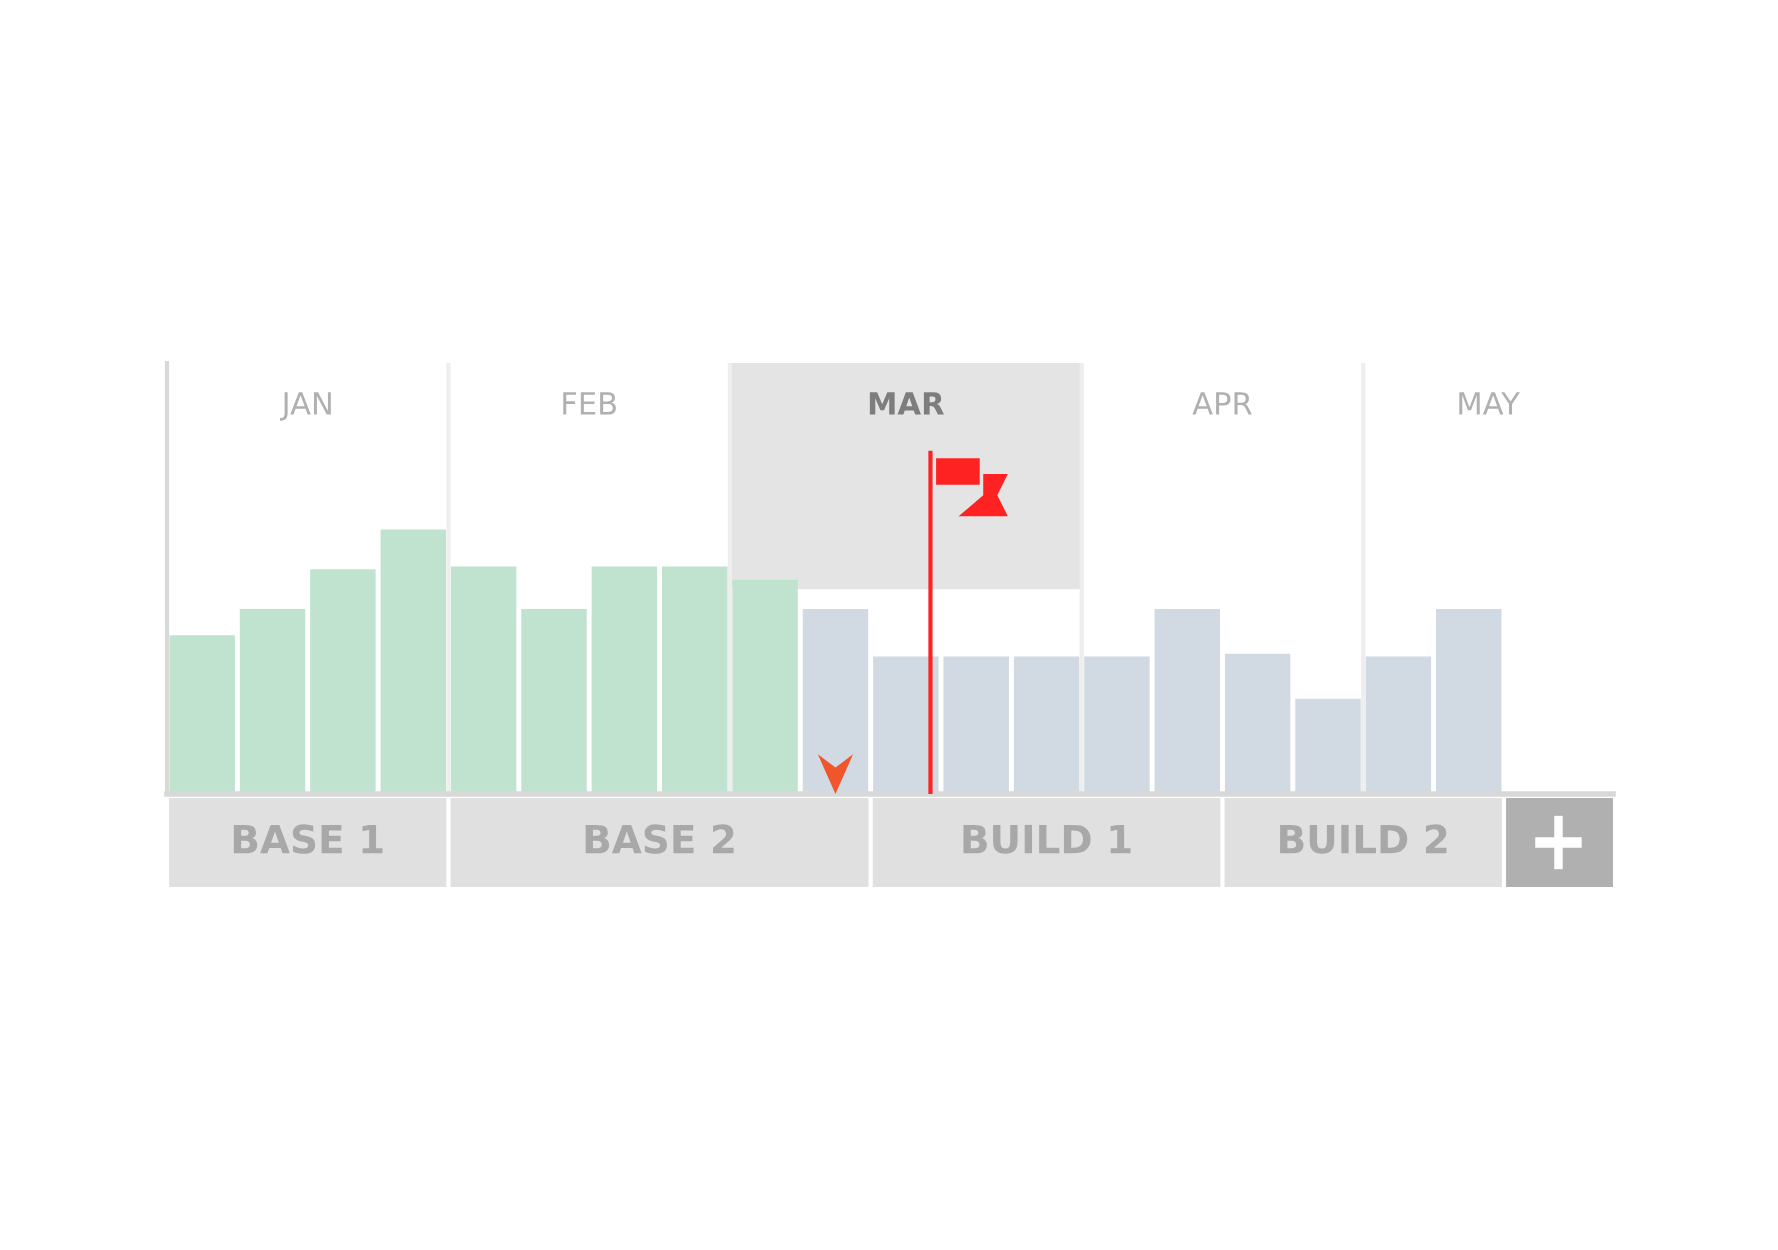 This screenshot has width=1778, height=1250. What do you see at coordinates (308, 839) in the screenshot?
I see `text: BASE 1` at bounding box center [308, 839].